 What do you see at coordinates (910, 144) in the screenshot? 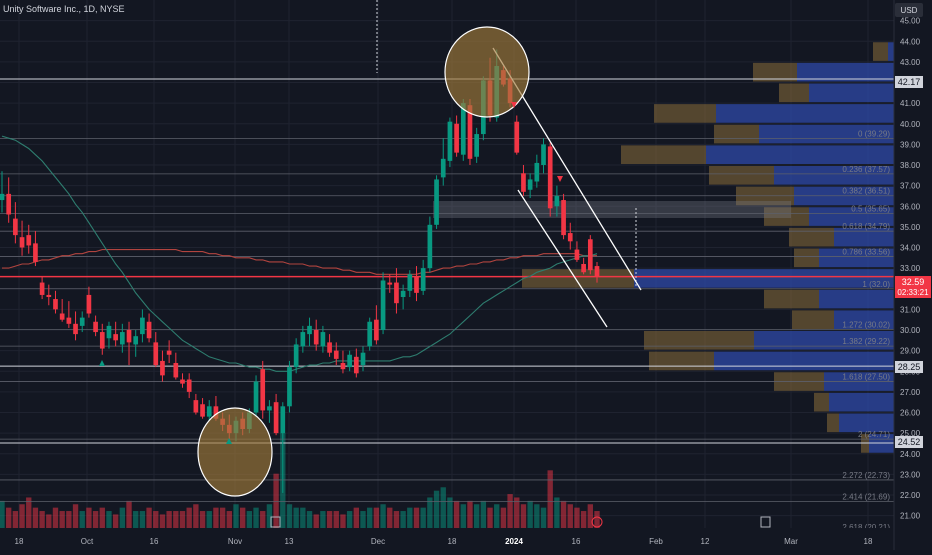
I see `price-tick-label: 39.00` at bounding box center [910, 144].